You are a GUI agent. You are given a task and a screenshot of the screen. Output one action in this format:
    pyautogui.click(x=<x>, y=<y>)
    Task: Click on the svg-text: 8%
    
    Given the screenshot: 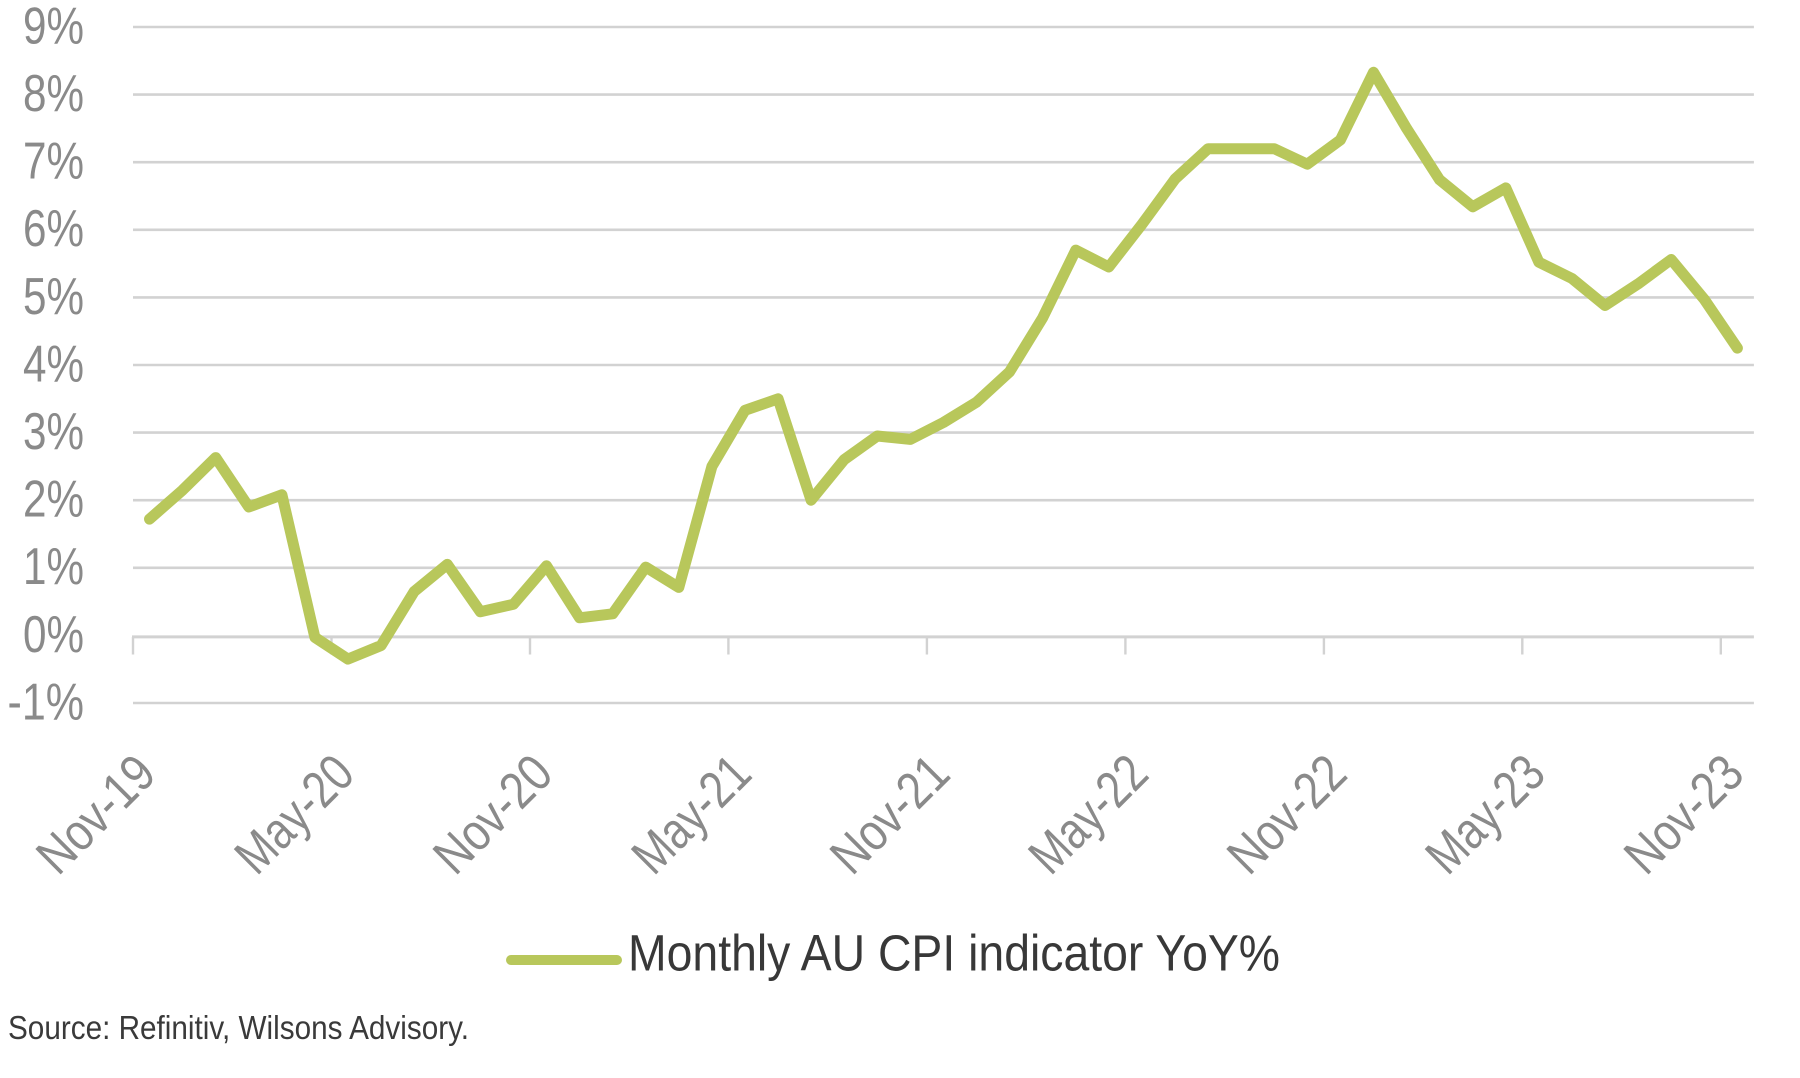 What is the action you would take?
    pyautogui.click(x=53, y=94)
    